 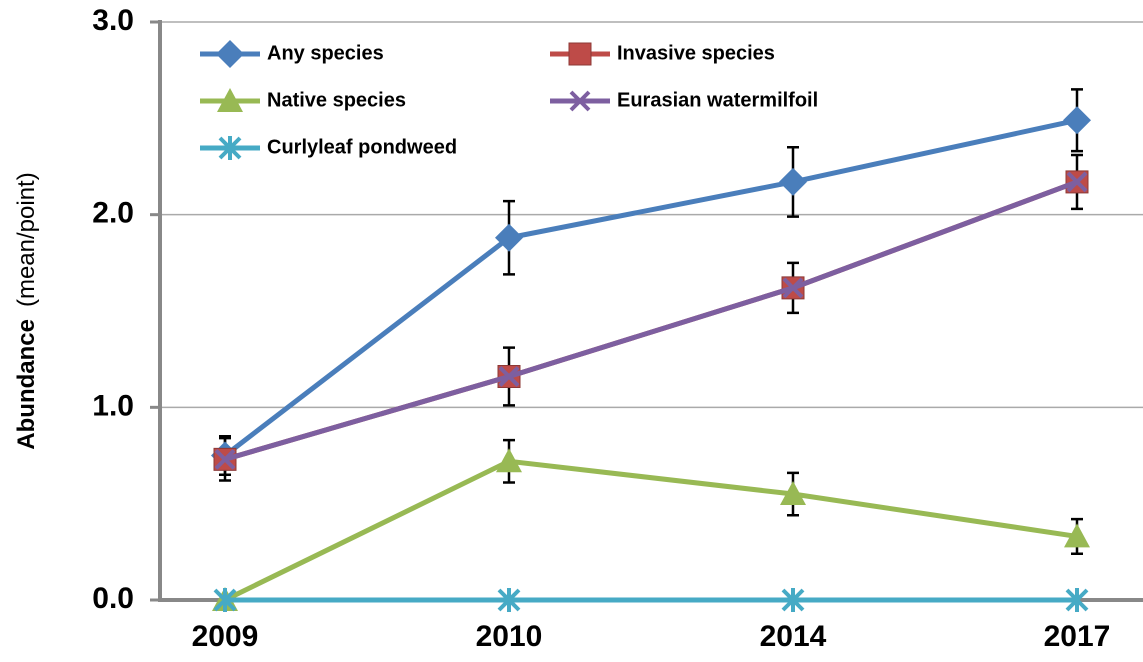 What do you see at coordinates (113, 213) in the screenshot?
I see `y-tick-label: 2.0` at bounding box center [113, 213].